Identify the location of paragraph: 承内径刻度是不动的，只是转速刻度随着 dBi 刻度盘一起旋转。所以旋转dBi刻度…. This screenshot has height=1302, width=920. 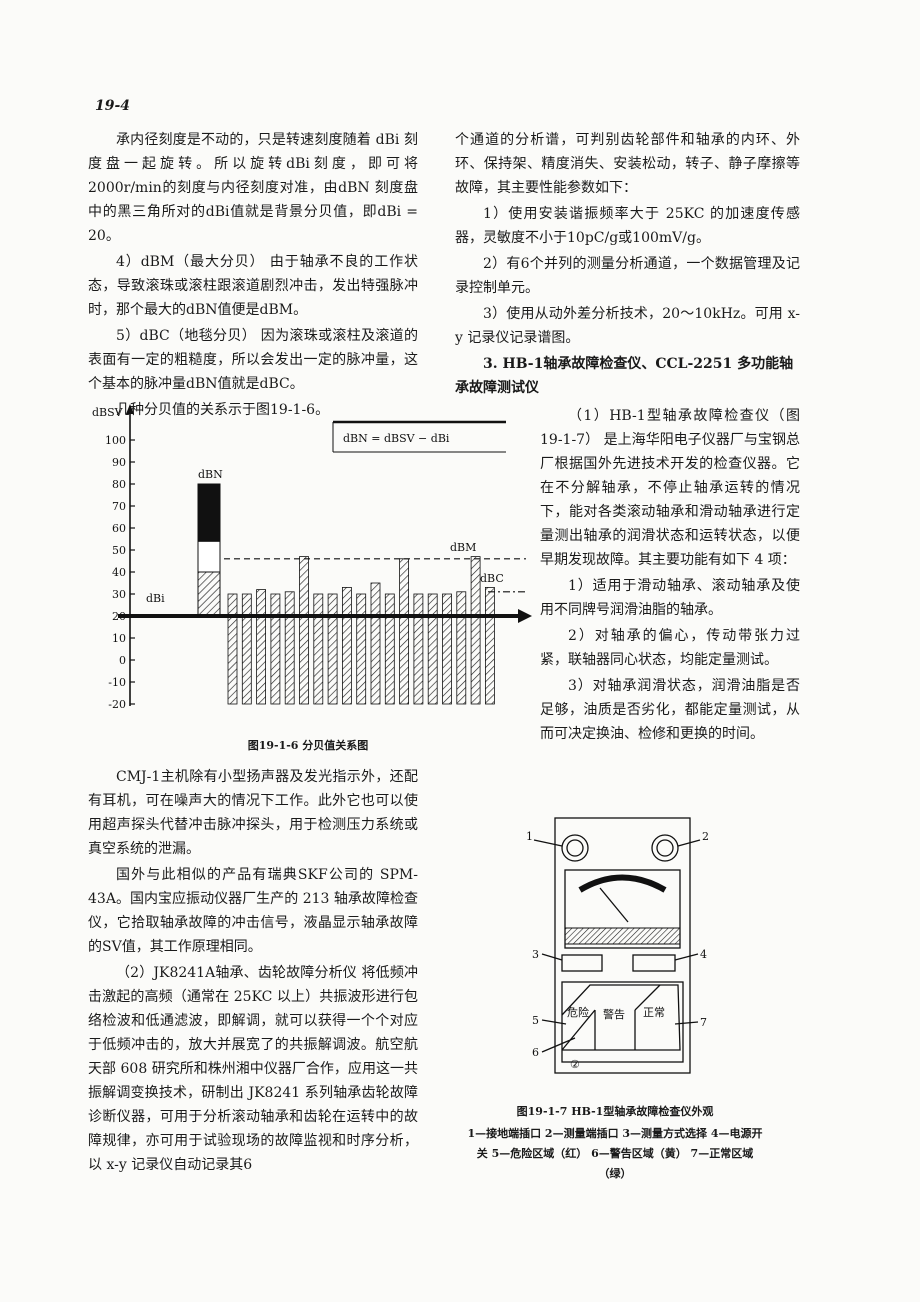
(253, 188).